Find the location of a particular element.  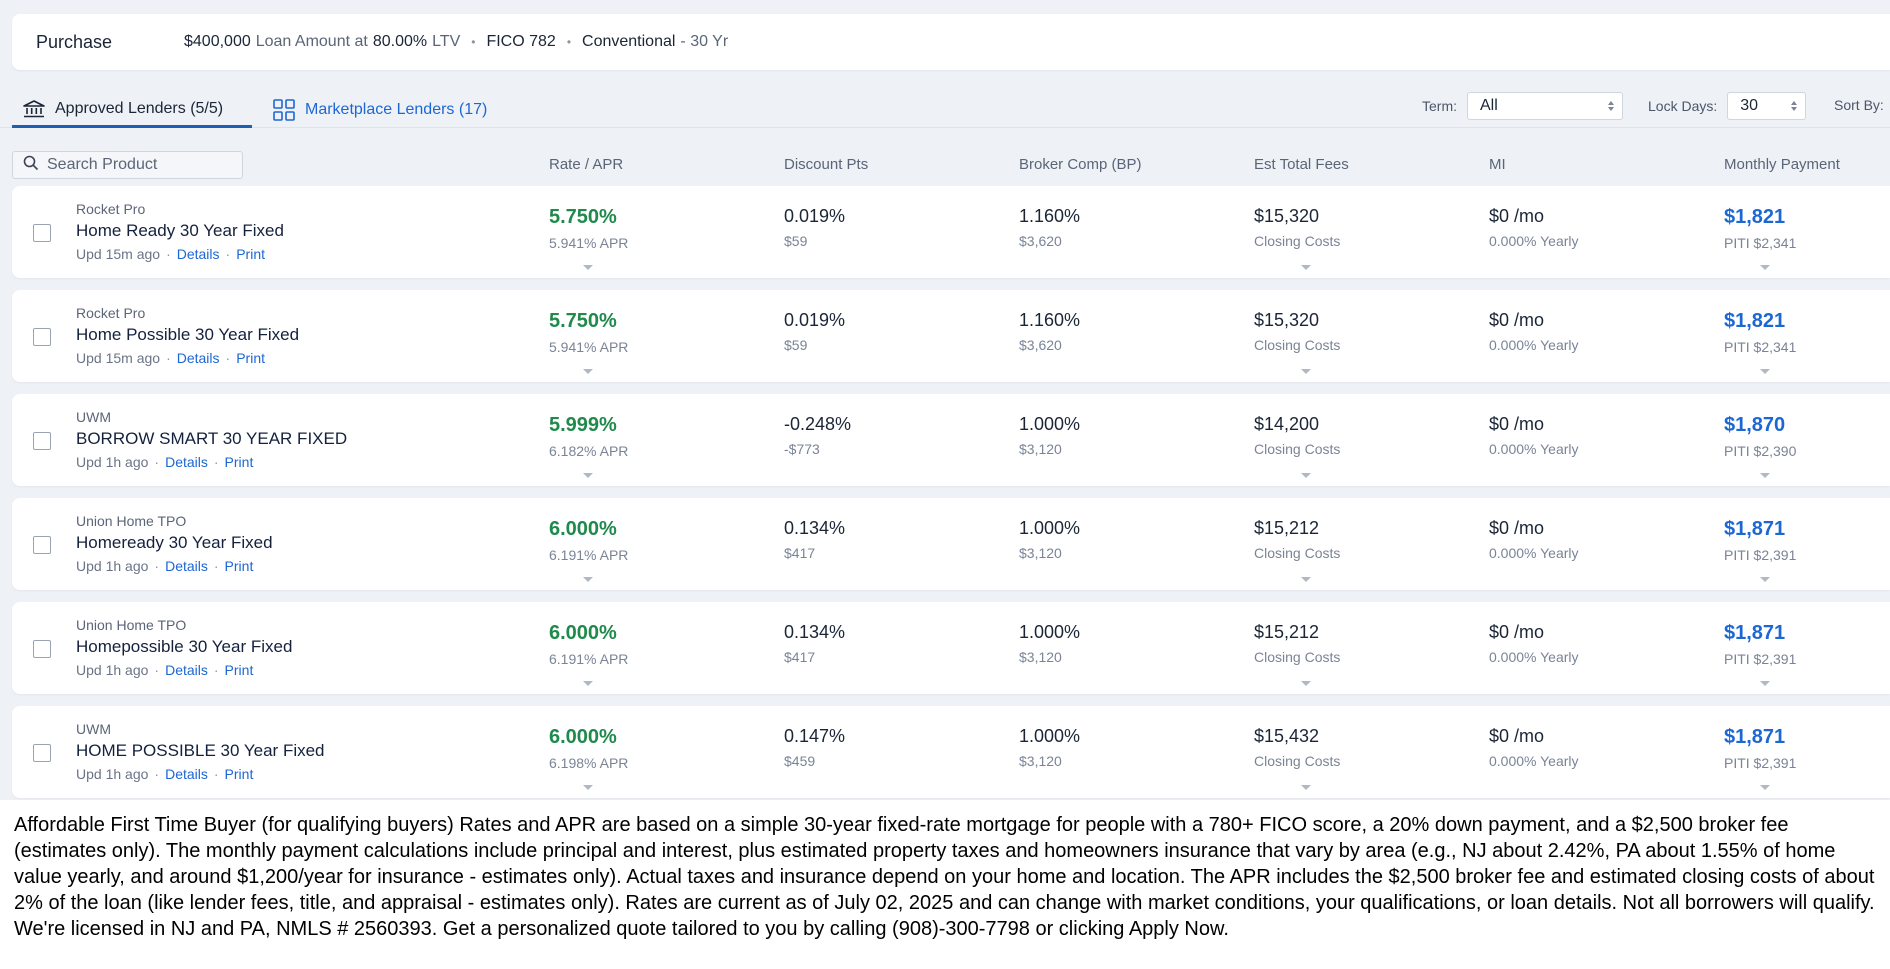

term-label: Term: is located at coordinates (1439, 106).